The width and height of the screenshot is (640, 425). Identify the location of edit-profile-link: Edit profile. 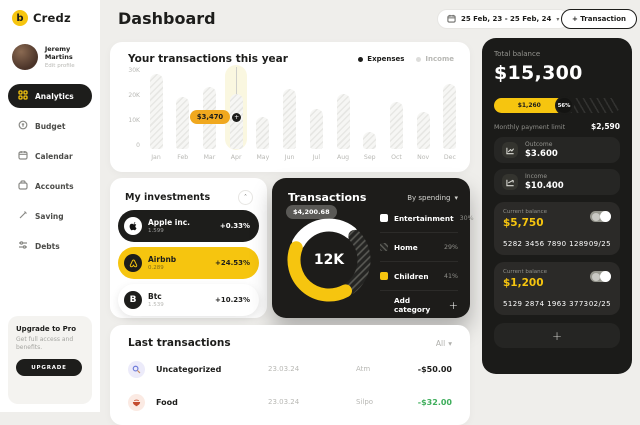
(59, 66).